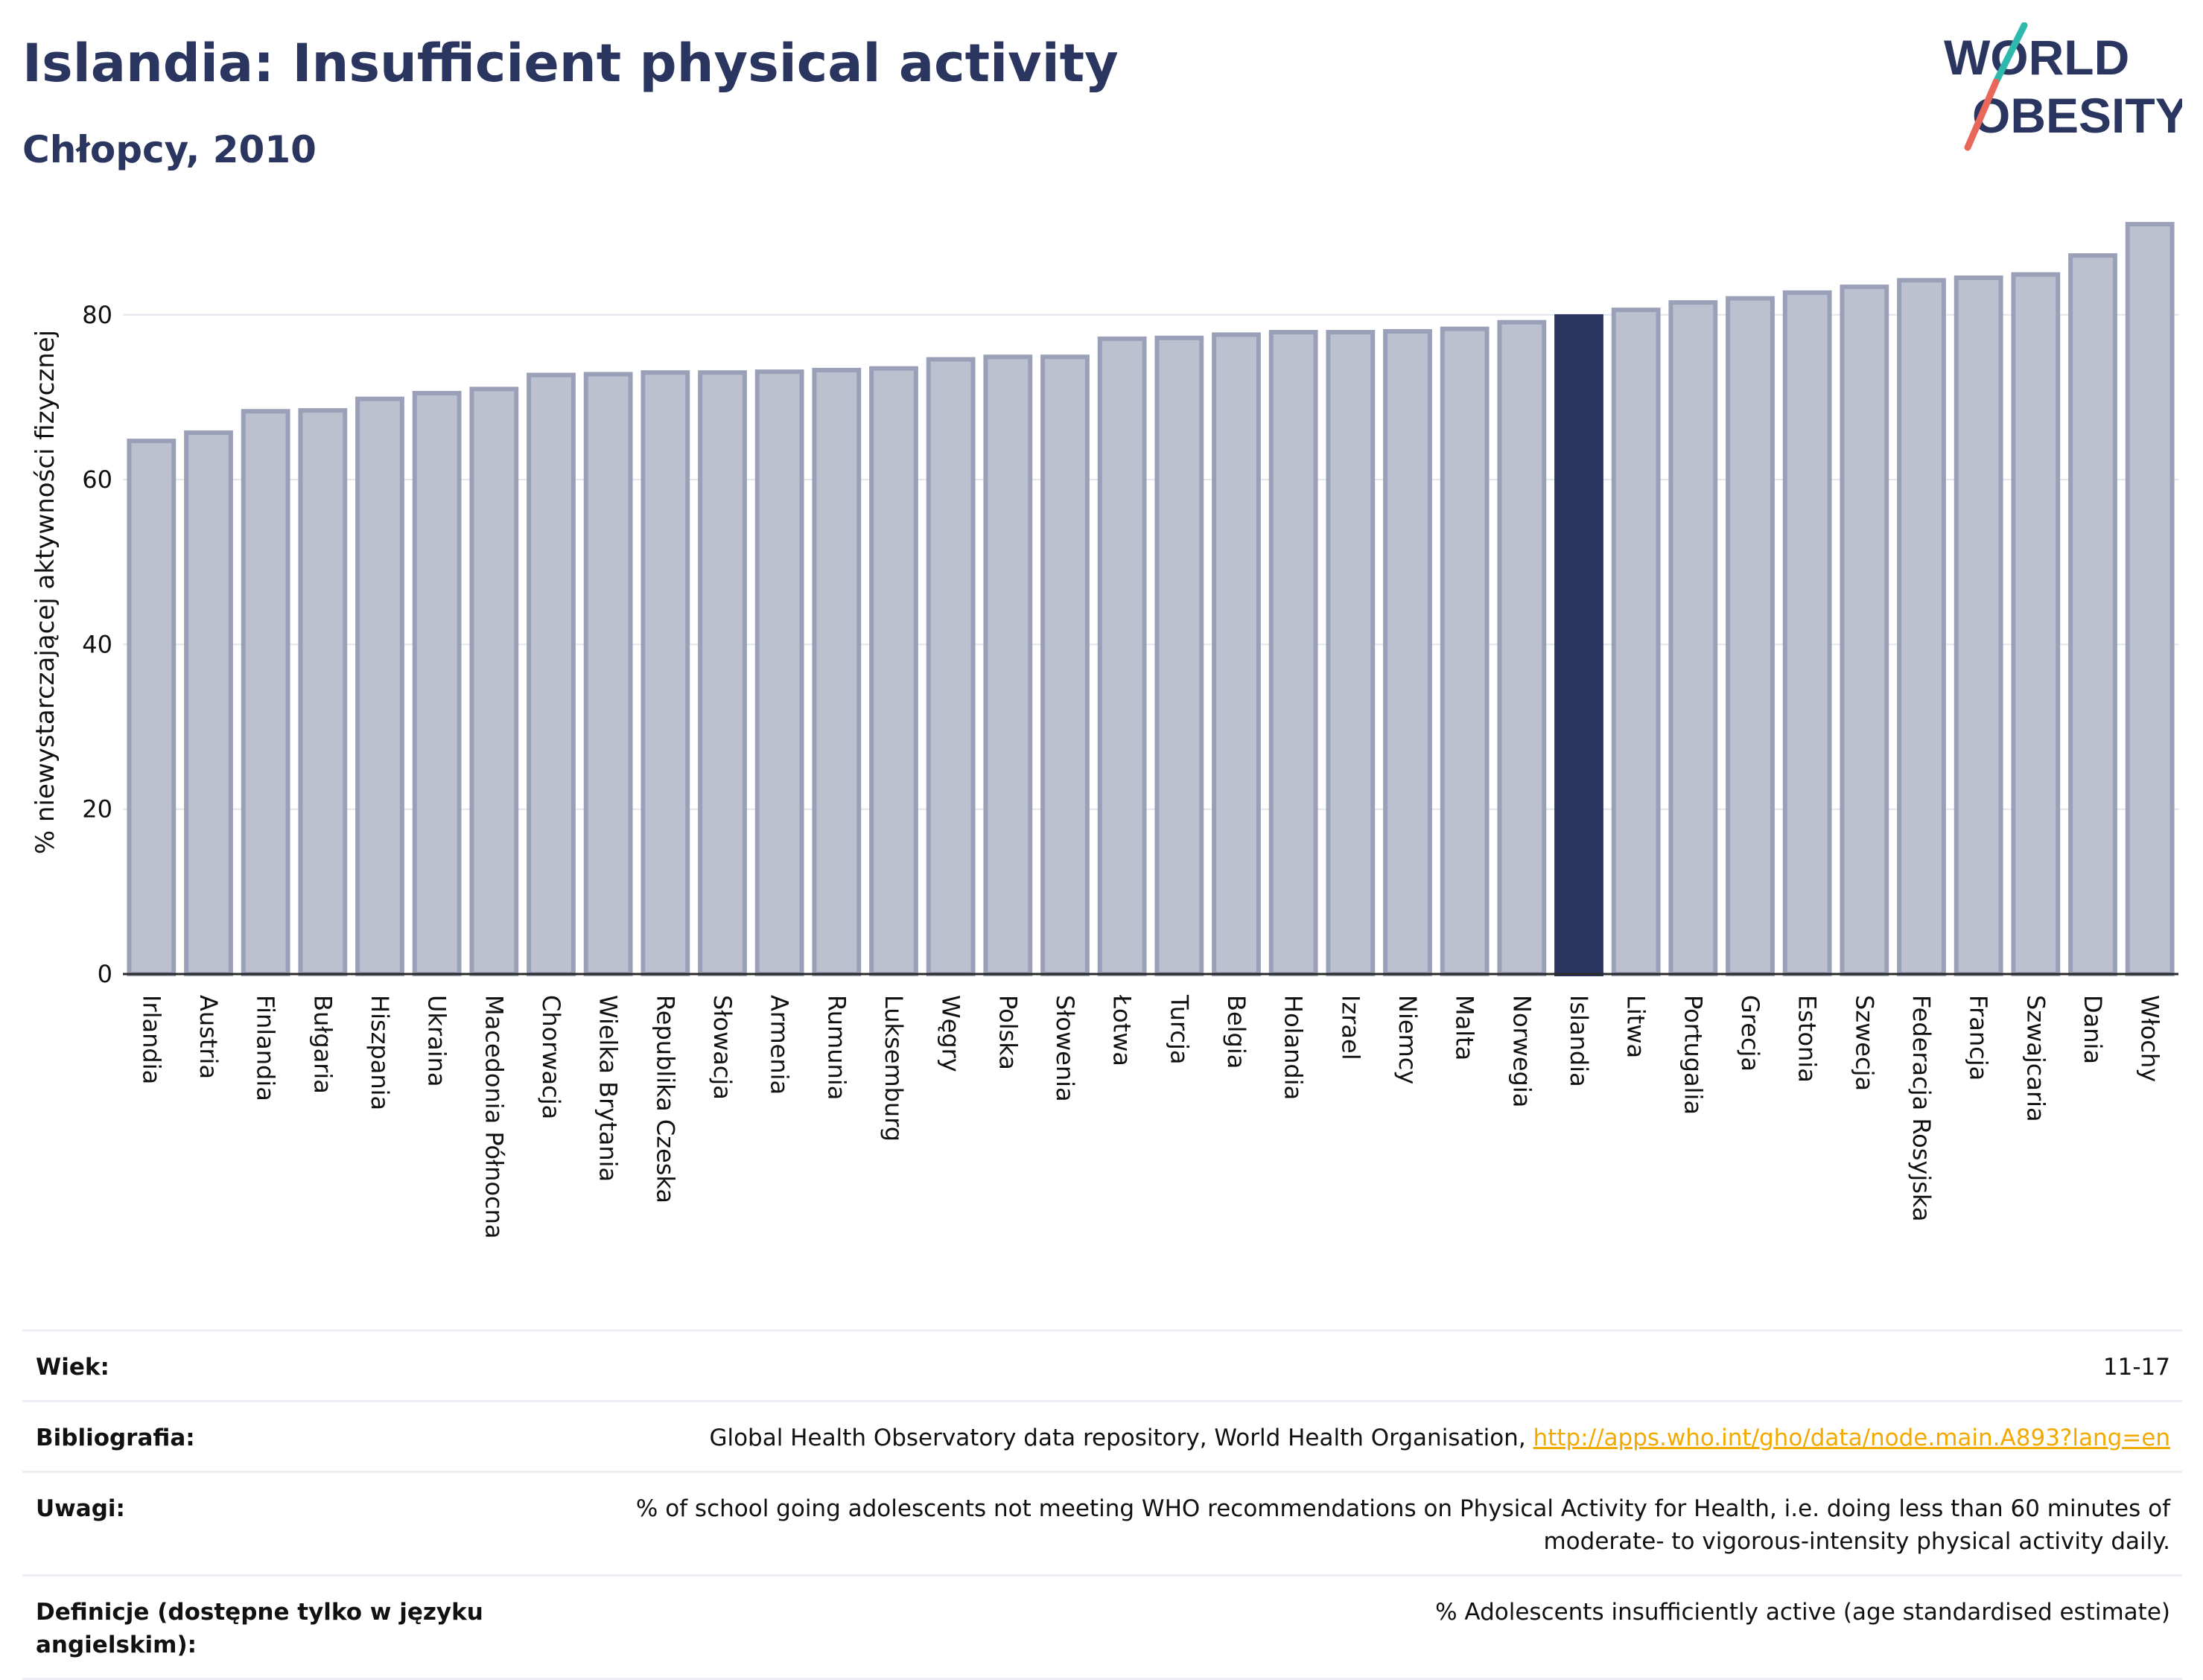 This screenshot has width=2203, height=1680. I want to click on x-tick-label: Węgry, so click(951, 1033).